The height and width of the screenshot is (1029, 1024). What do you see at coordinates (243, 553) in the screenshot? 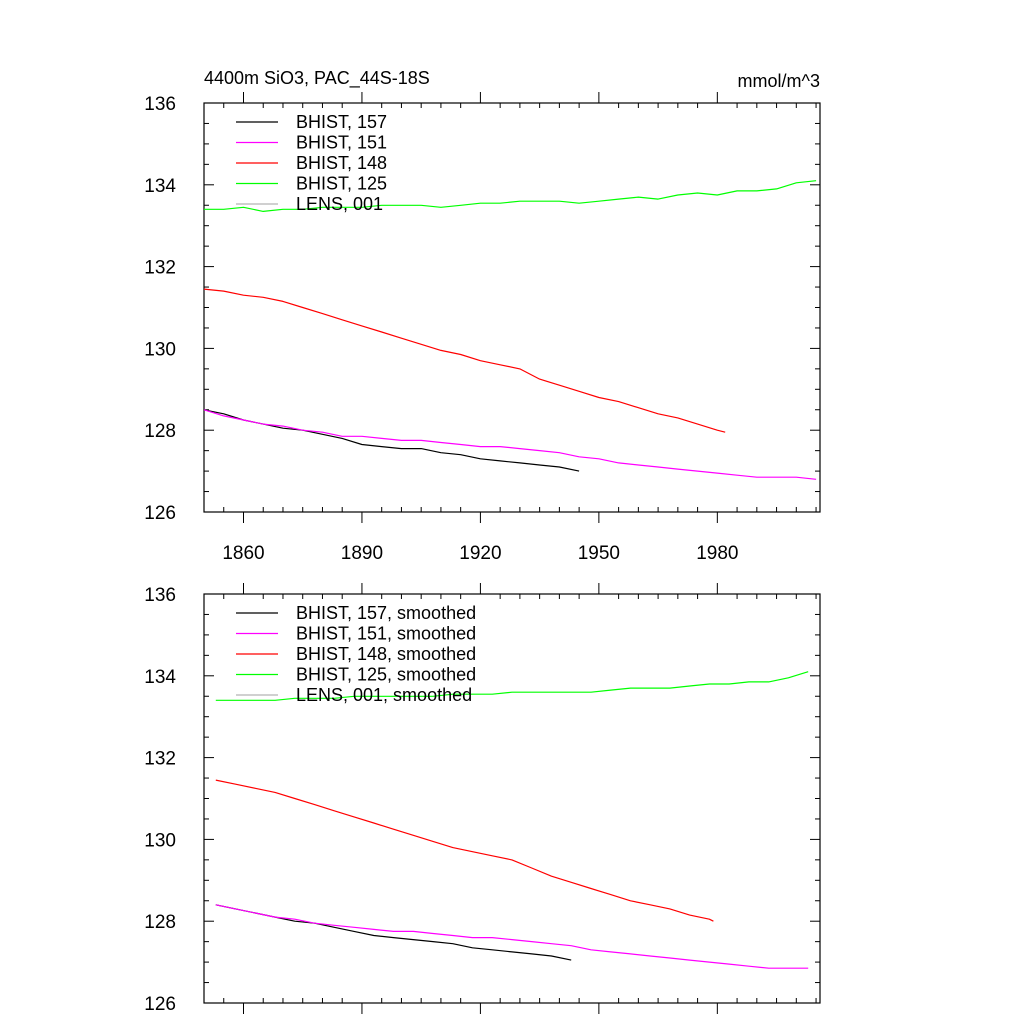
I see `x-tick-label: 1860` at bounding box center [243, 553].